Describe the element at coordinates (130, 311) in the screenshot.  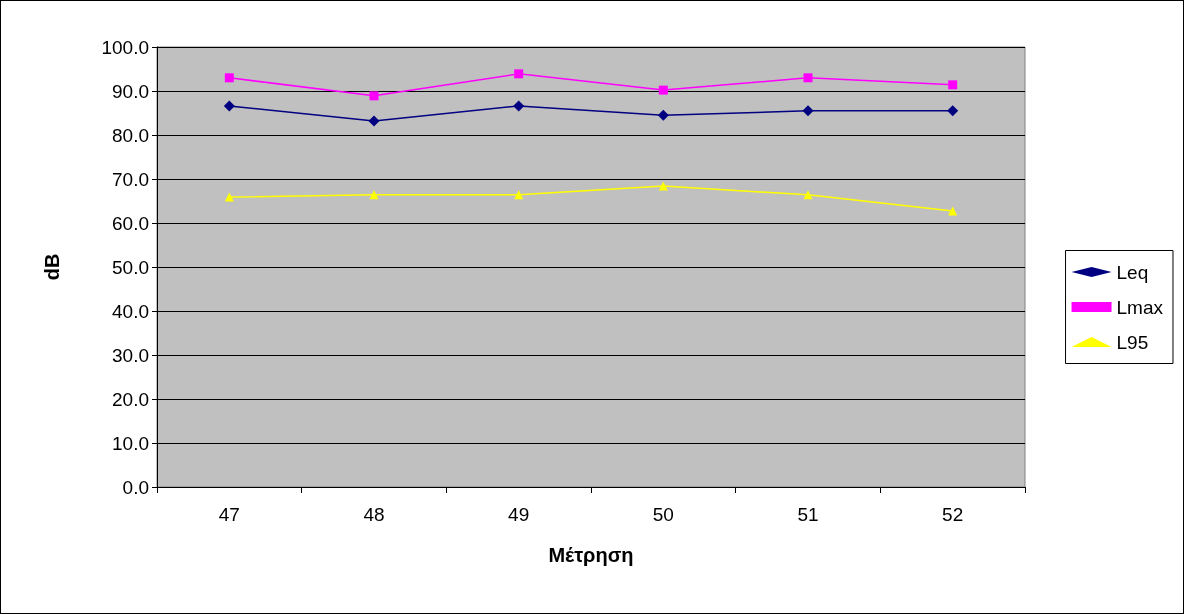
I see `y-tick-label: 40.0` at that location.